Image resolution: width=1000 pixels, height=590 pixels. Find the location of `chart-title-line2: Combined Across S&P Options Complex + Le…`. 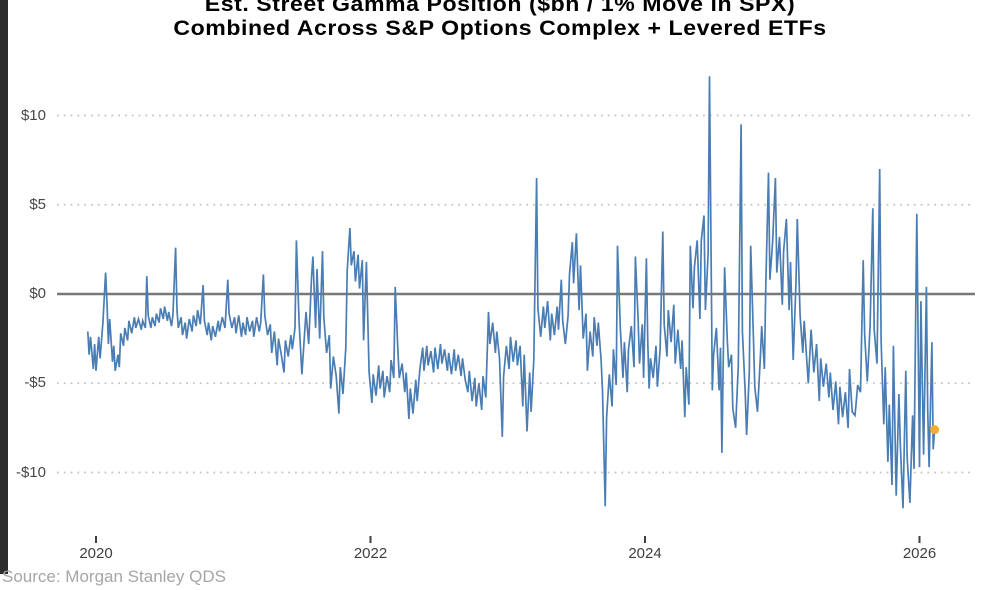

chart-title-line2: Combined Across S&P Options Complex + Le… is located at coordinates (500, 28).